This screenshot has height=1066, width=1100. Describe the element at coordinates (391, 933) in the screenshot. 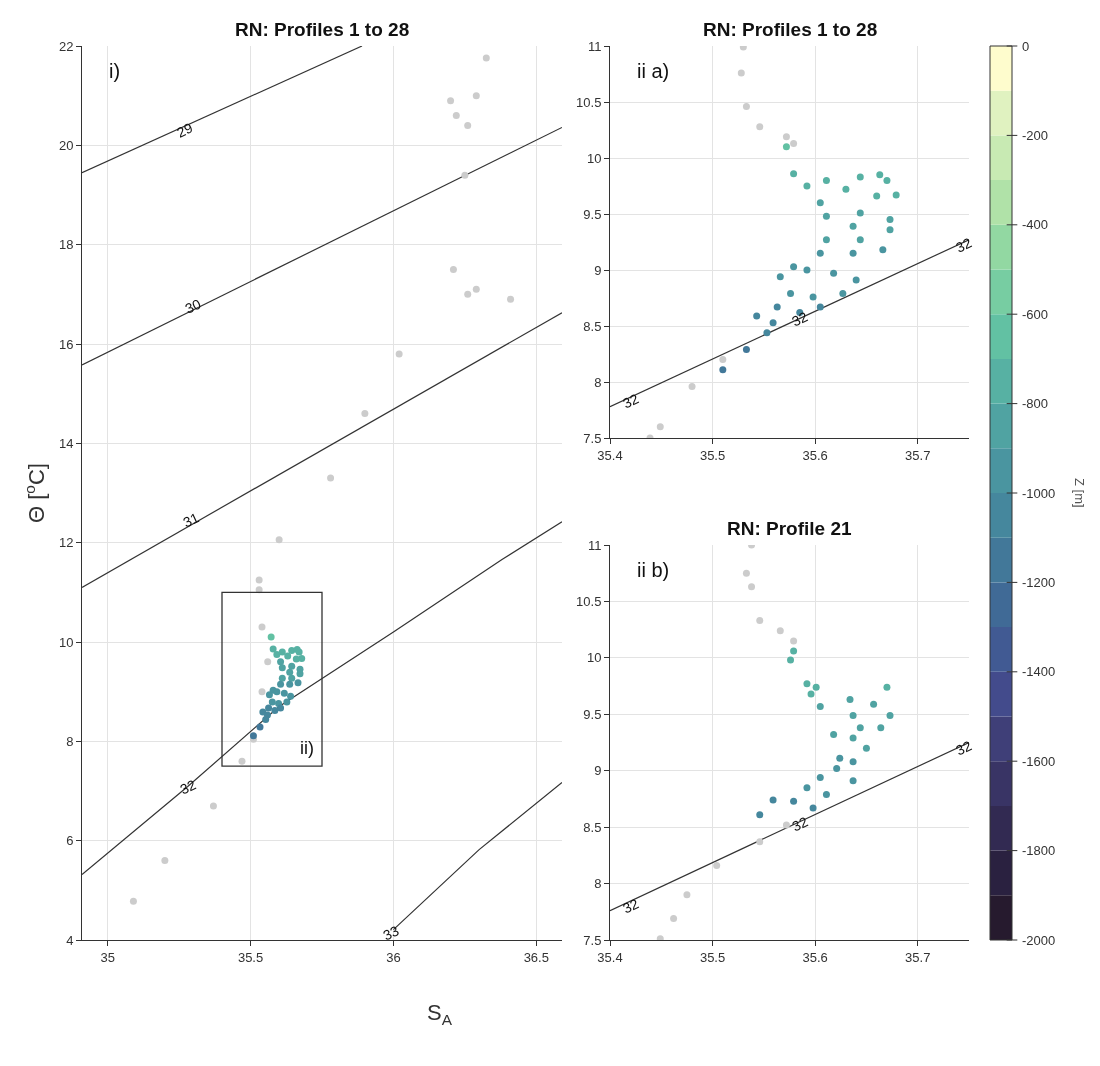

I see `annotation: 33` at that location.